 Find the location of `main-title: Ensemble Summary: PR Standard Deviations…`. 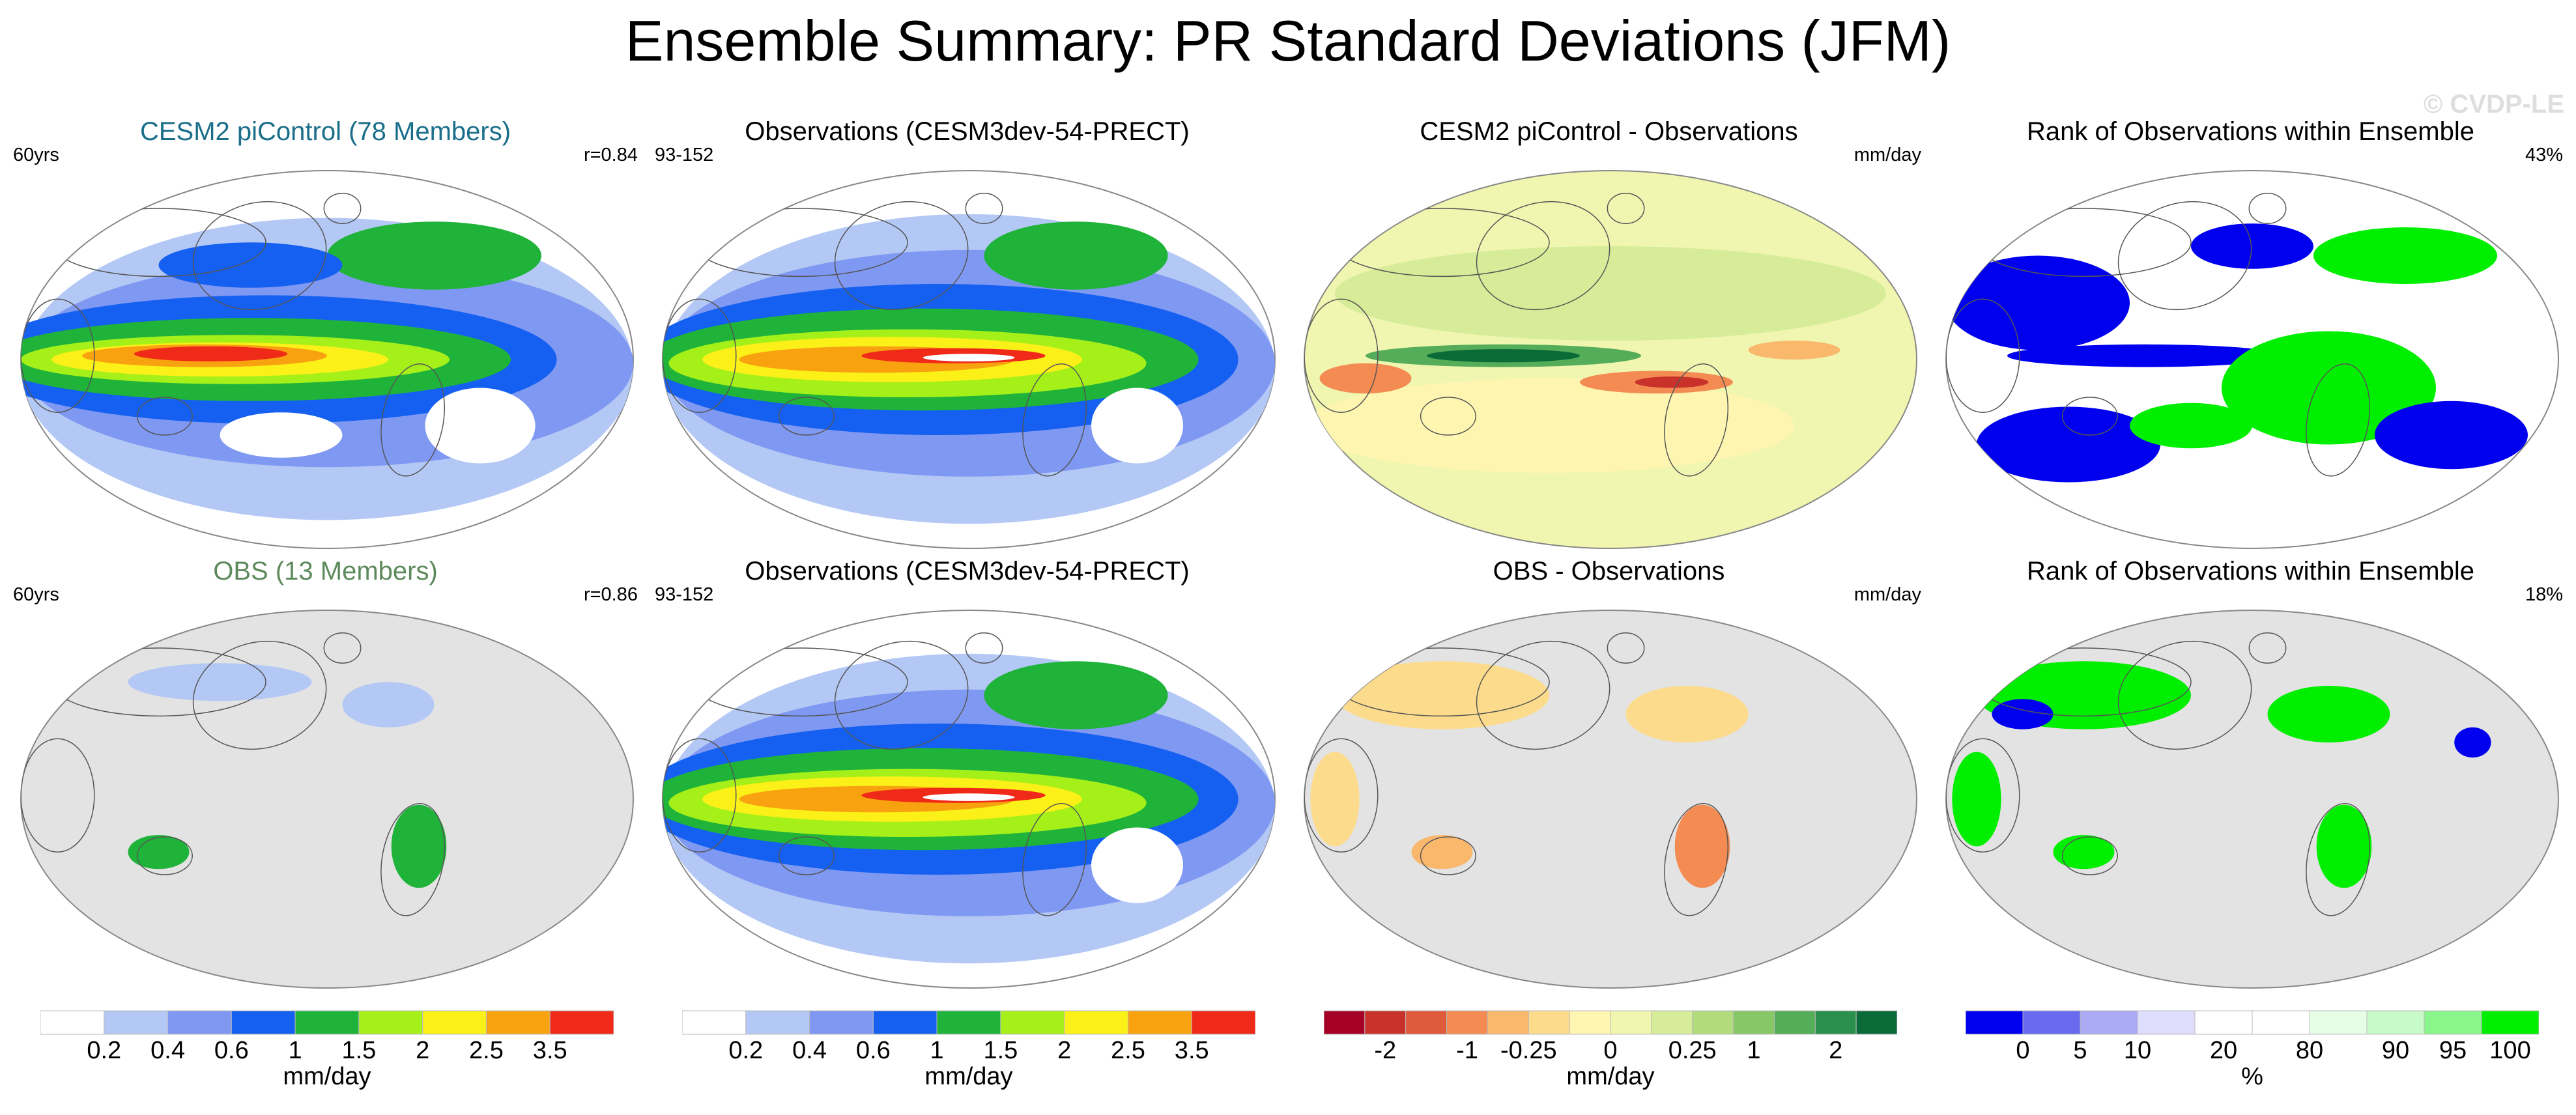

main-title: Ensemble Summary: PR Standard Deviations… is located at coordinates (1288, 40).